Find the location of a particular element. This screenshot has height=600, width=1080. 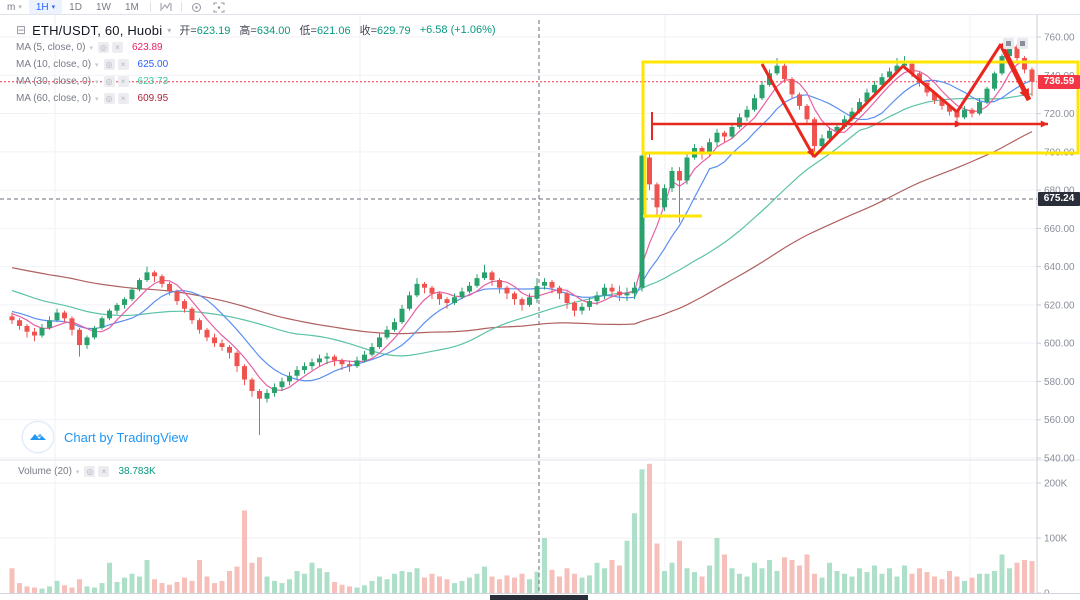

interval-1d-label: 1D is located at coordinates (75, 7).